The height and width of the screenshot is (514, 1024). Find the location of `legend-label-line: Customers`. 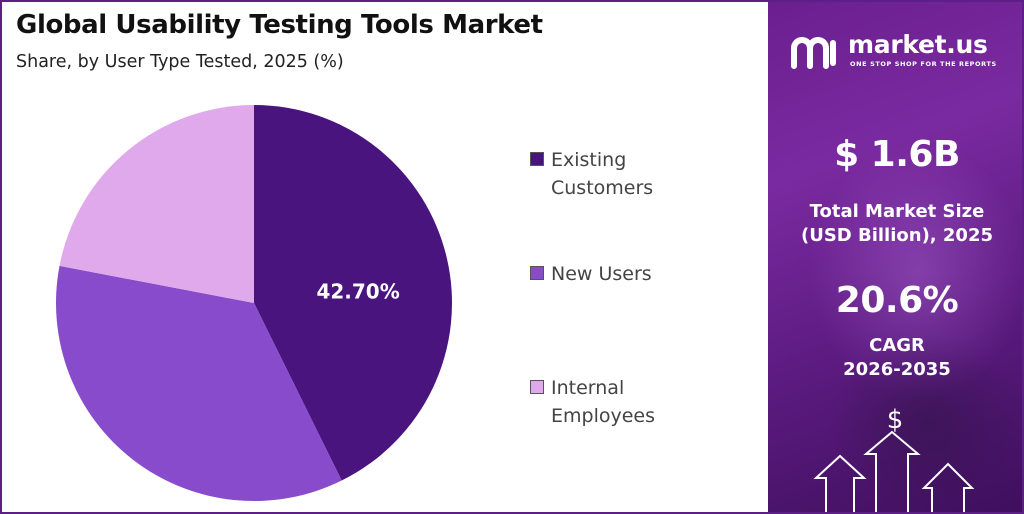

legend-label-line: Customers is located at coordinates (602, 188).